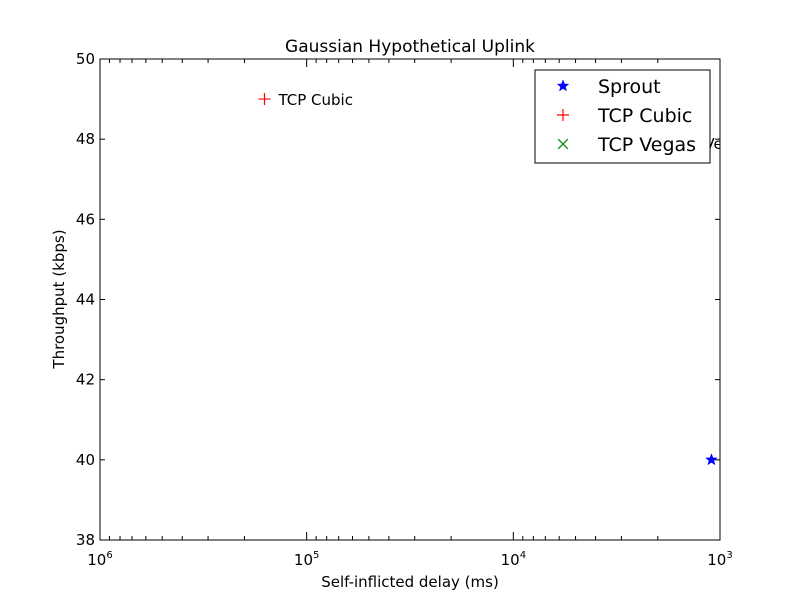 The height and width of the screenshot is (600, 800). I want to click on legend: Sprout TCP Cubic TCP Vegas, so click(622, 116).